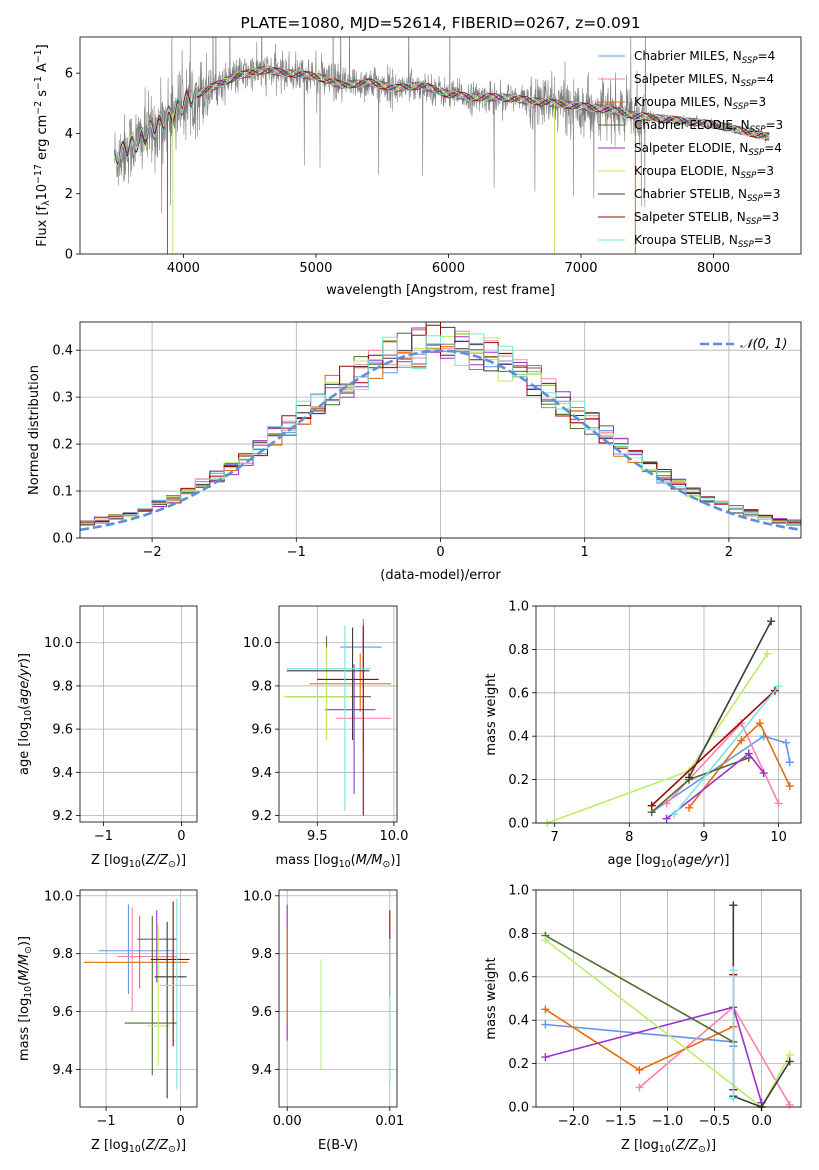 The width and height of the screenshot is (819, 1170). I want to click on normal-curve, so click(440, 440).